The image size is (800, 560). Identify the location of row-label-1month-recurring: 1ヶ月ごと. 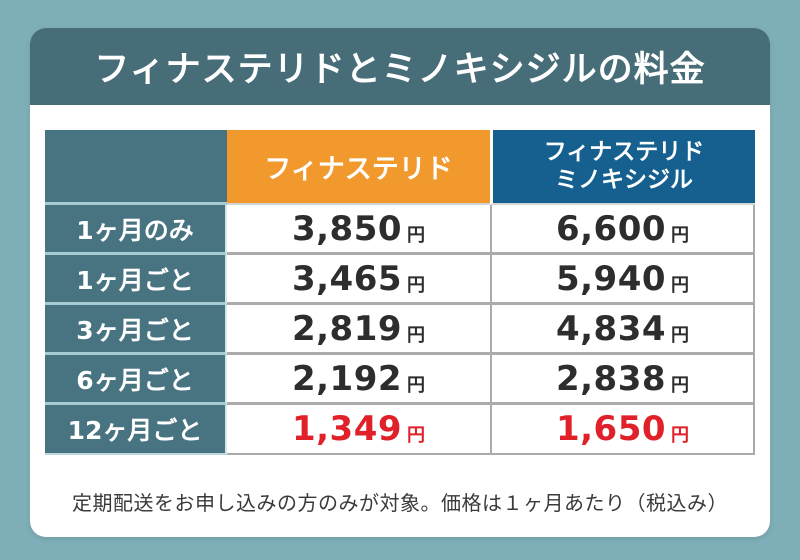
(136, 280).